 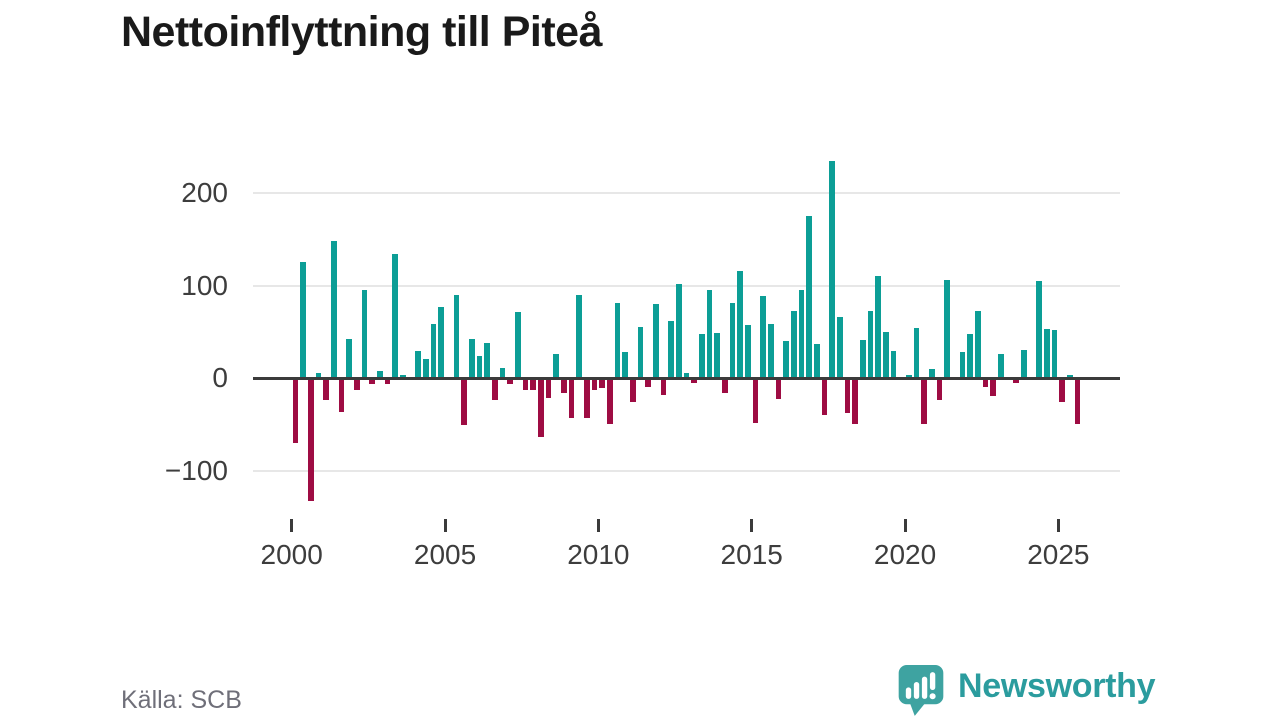 I want to click on bar-2008-Q4, so click(x=563, y=386).